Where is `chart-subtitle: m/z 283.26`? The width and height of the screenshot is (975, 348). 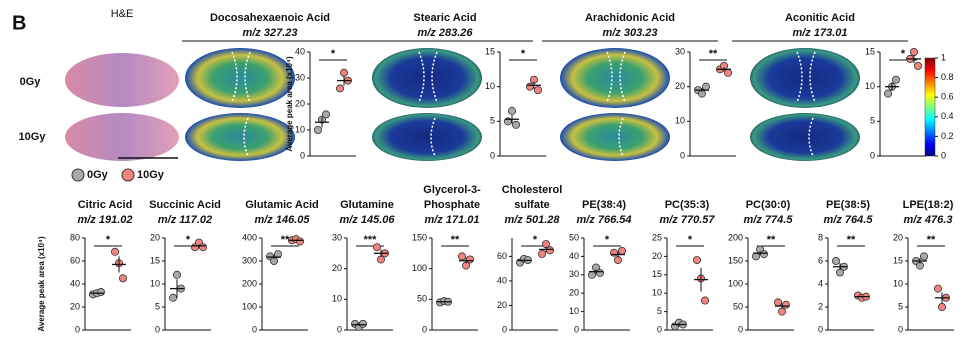
chart-subtitle: m/z 283.26 is located at coordinates (445, 33).